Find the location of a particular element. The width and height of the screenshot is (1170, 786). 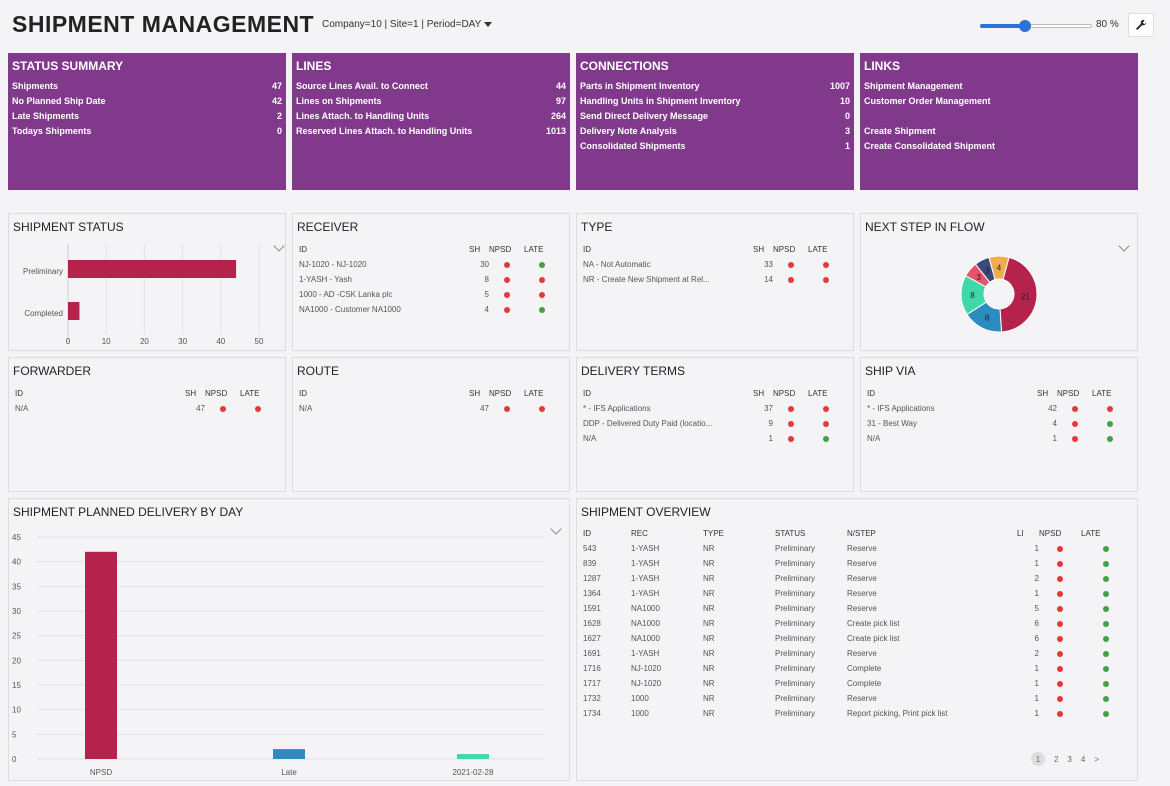

link-shipment-management: Shipment Management is located at coordinates (999, 86).